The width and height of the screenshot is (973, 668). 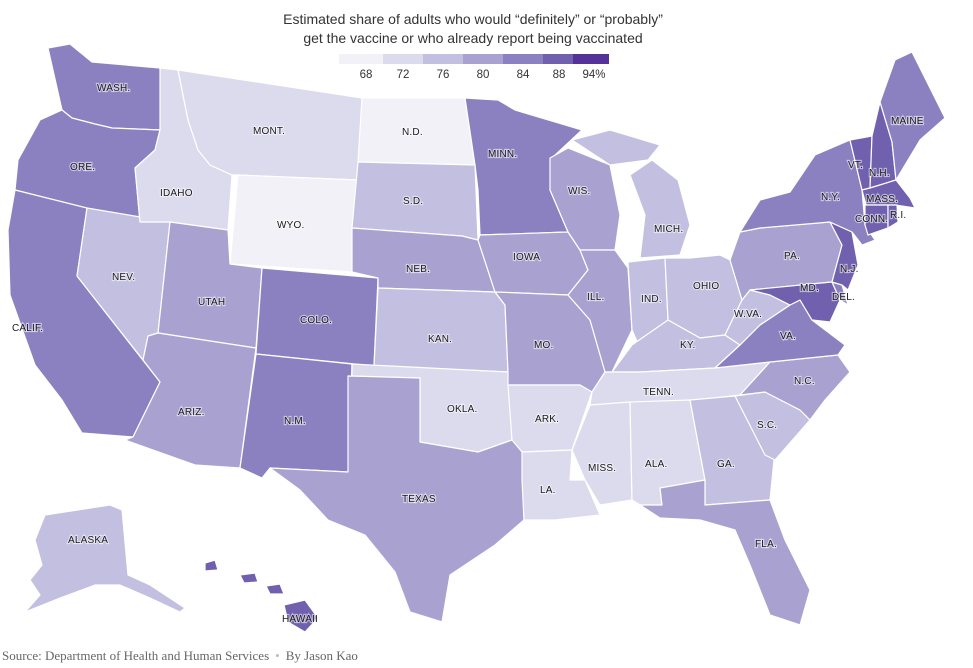 I want to click on state-label-alaska: ALASKA, so click(x=88, y=540).